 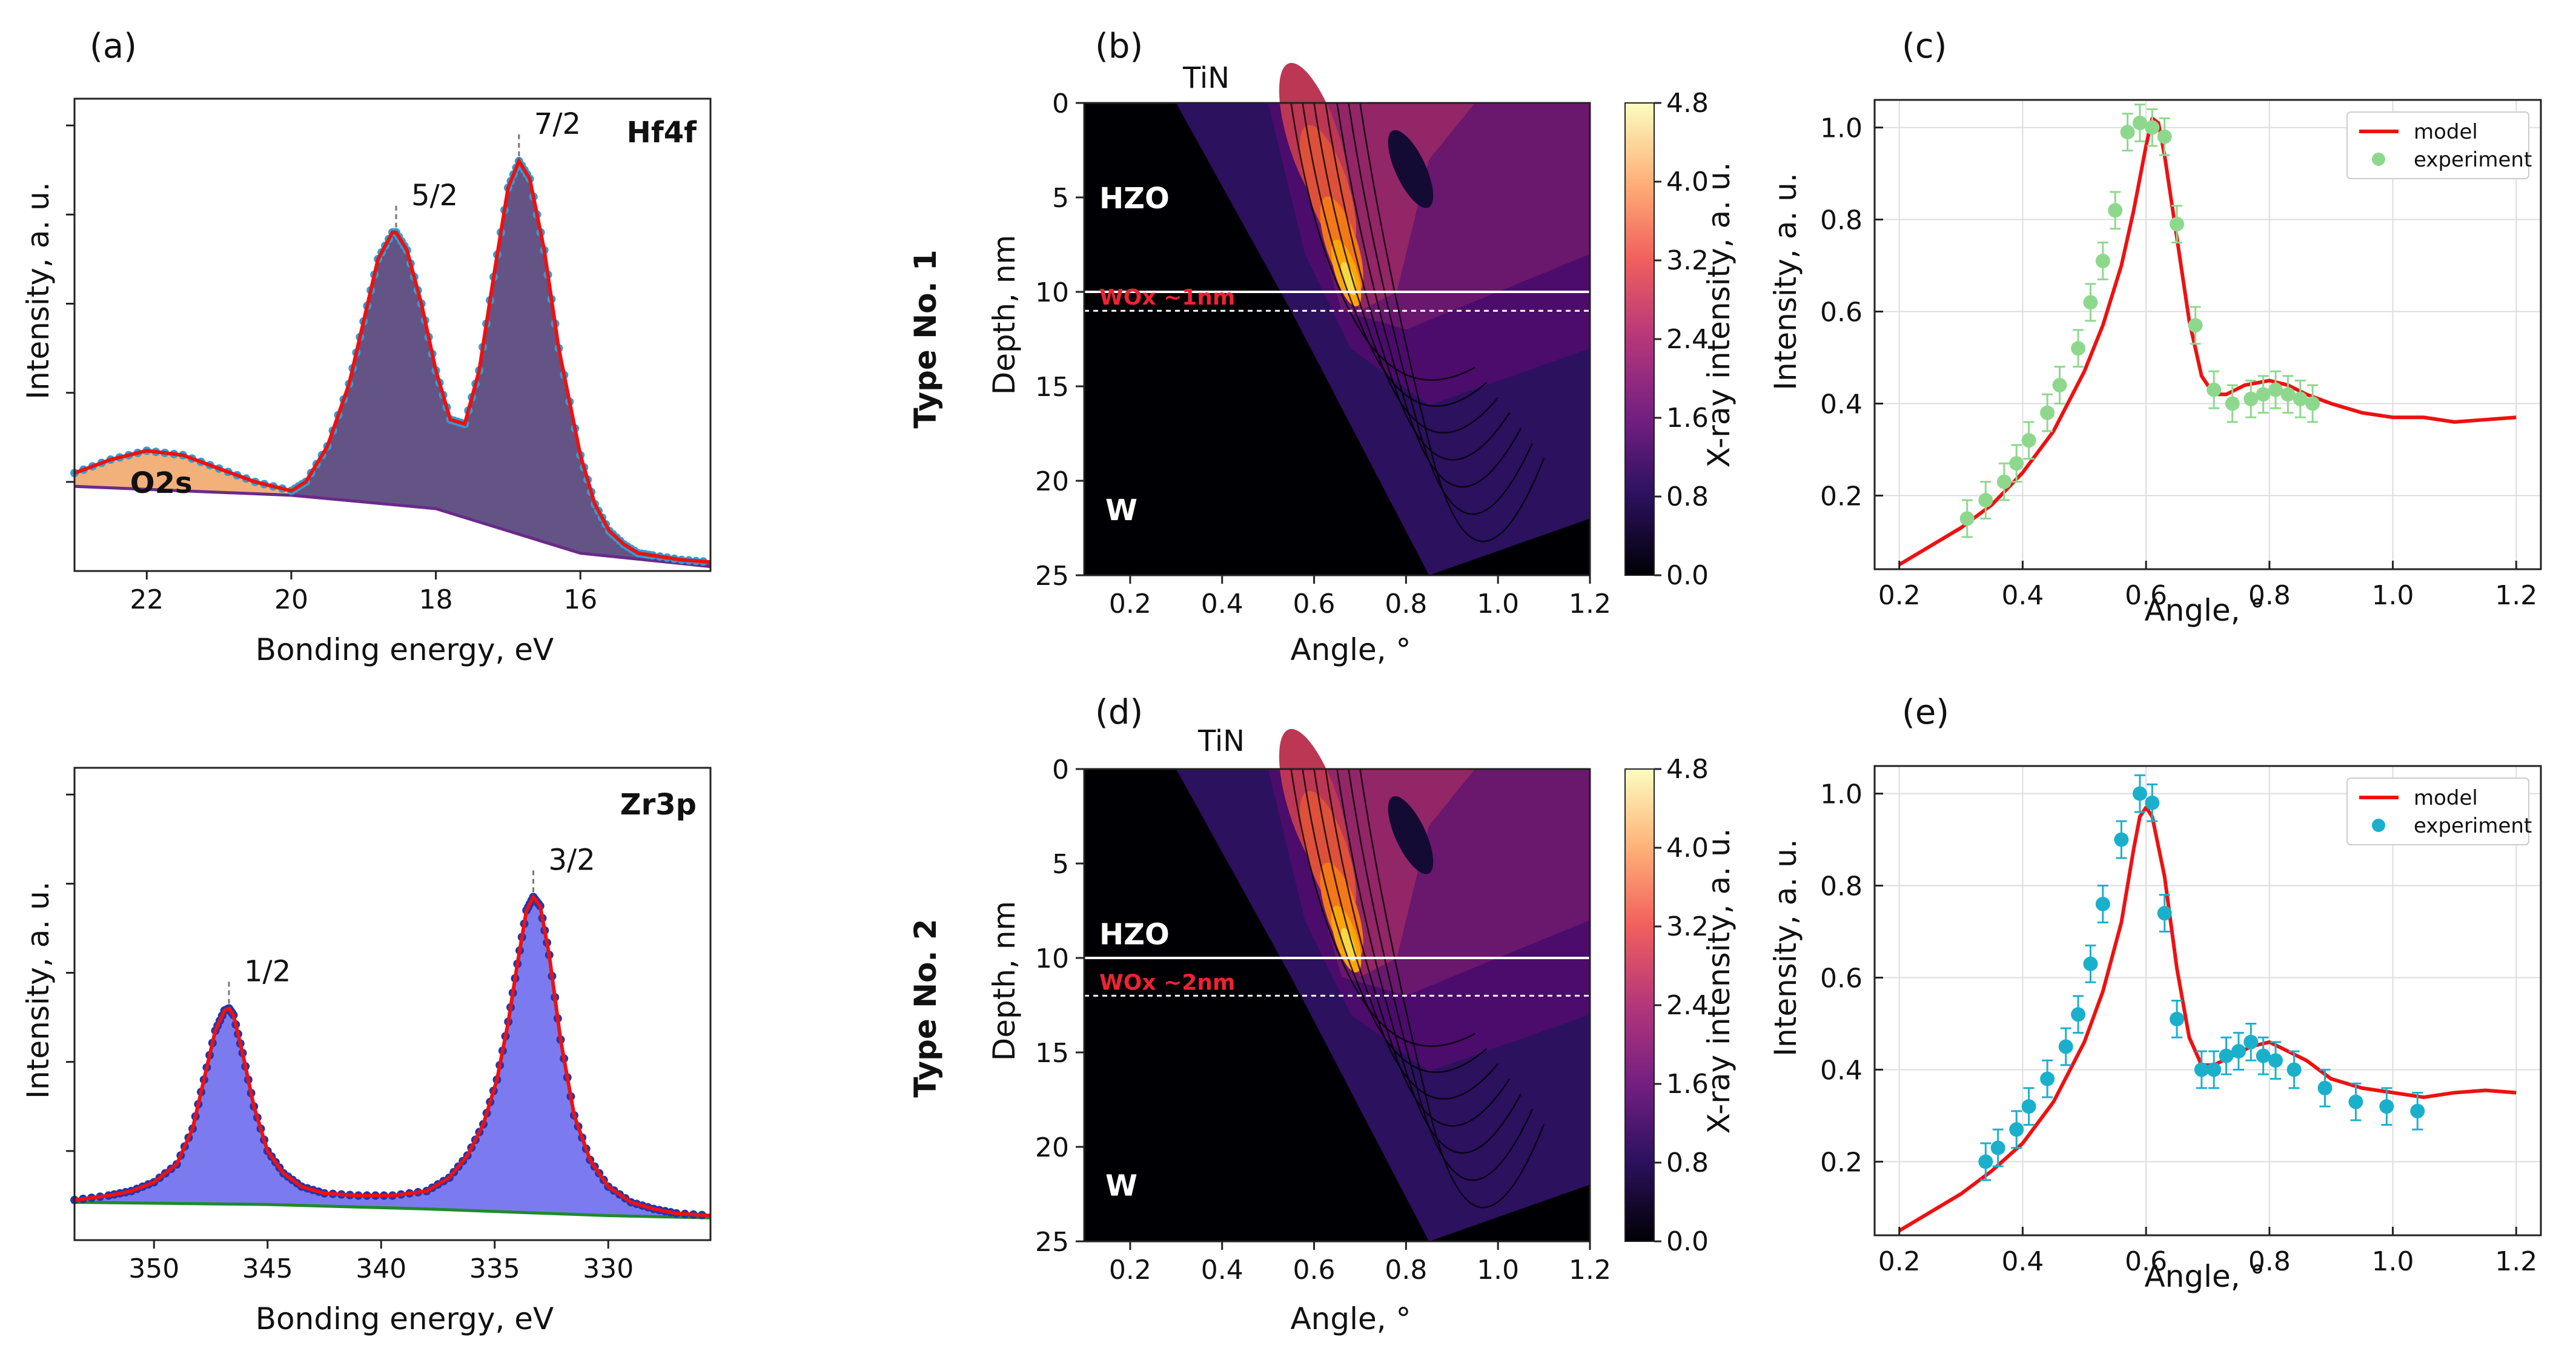 I want to click on x-tick-label: 350, so click(x=153, y=1268).